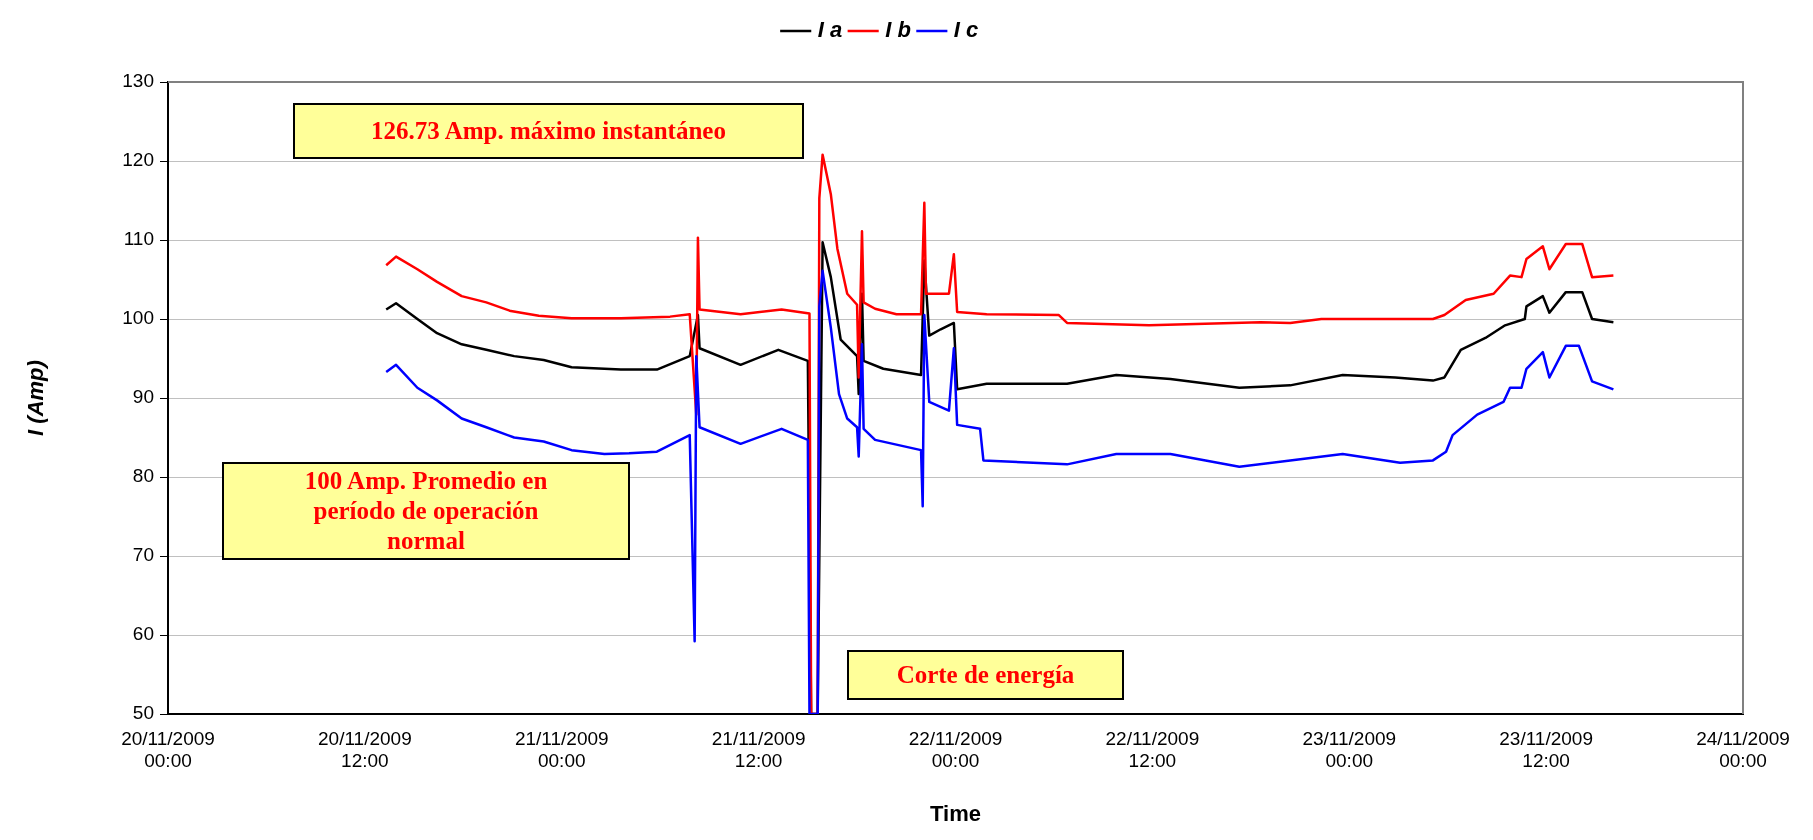 This screenshot has height=840, width=1813. I want to click on y-axis-title: I (Amp), so click(36, 398).